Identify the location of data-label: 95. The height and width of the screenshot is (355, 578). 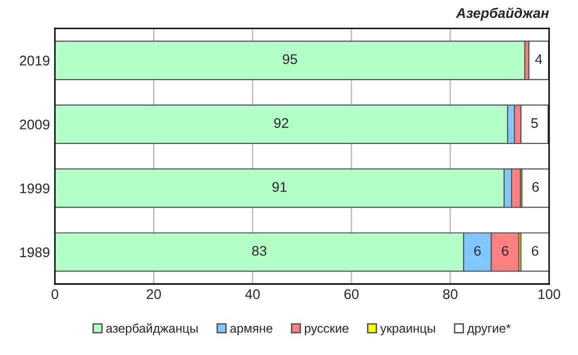
(290, 59).